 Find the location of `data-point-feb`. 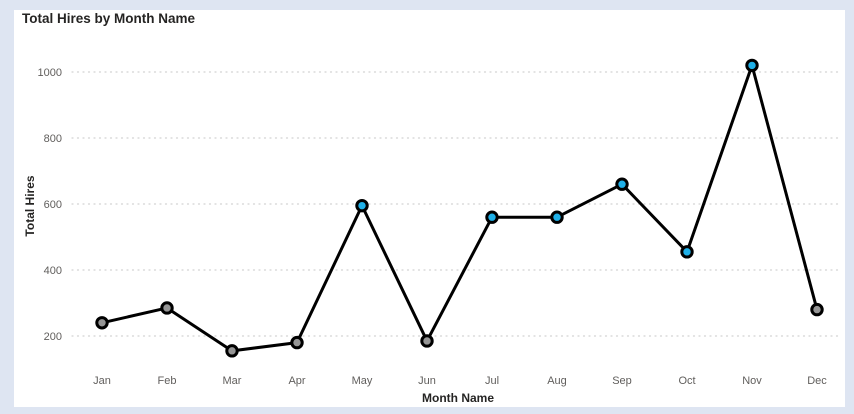

data-point-feb is located at coordinates (167, 308).